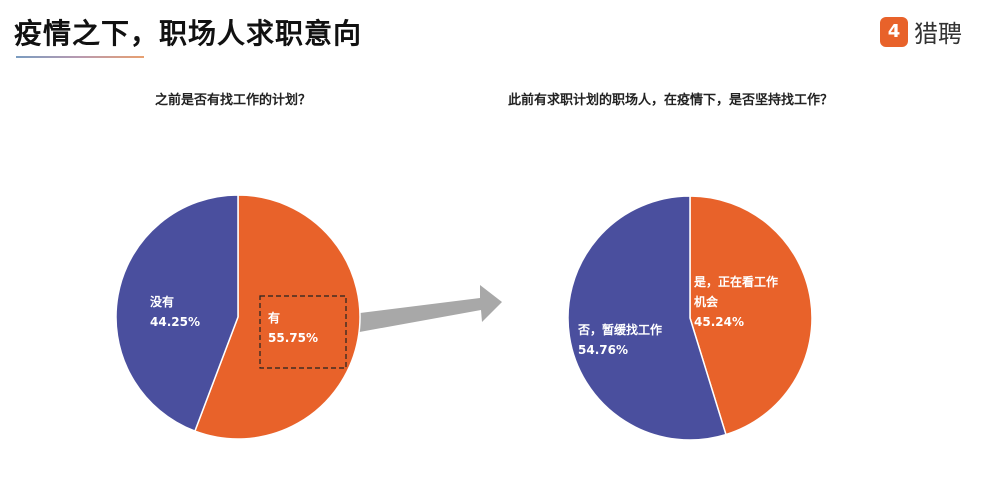 This screenshot has width=987, height=478. I want to click on title-underline, so click(80, 57).